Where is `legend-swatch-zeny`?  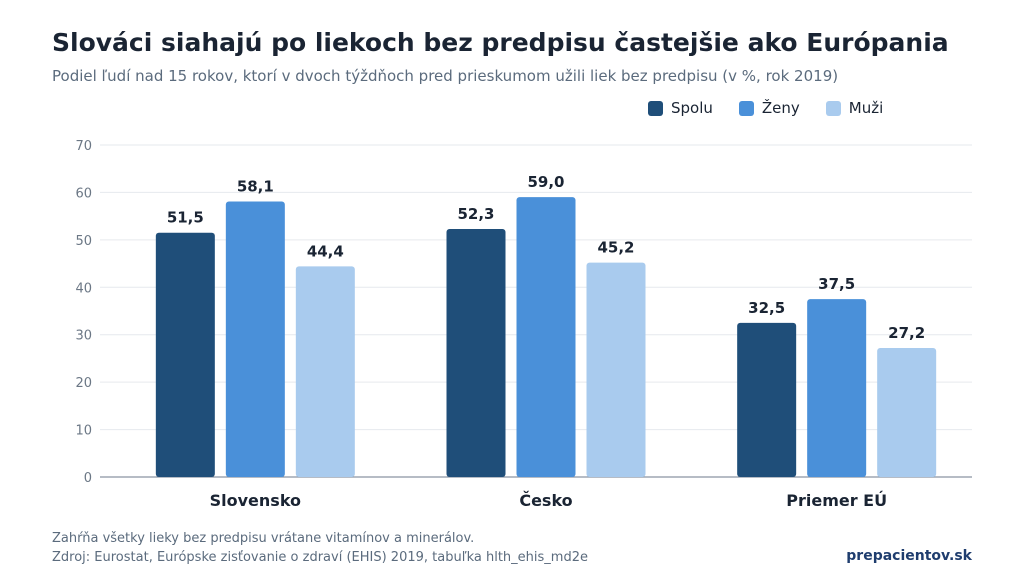 legend-swatch-zeny is located at coordinates (746, 108).